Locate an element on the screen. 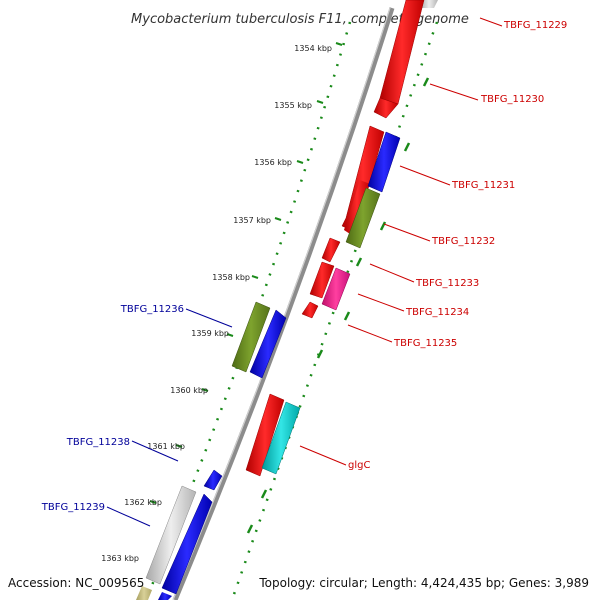 The height and width of the screenshot is (600, 600). leader-lines-left is located at coordinates (169, 417).